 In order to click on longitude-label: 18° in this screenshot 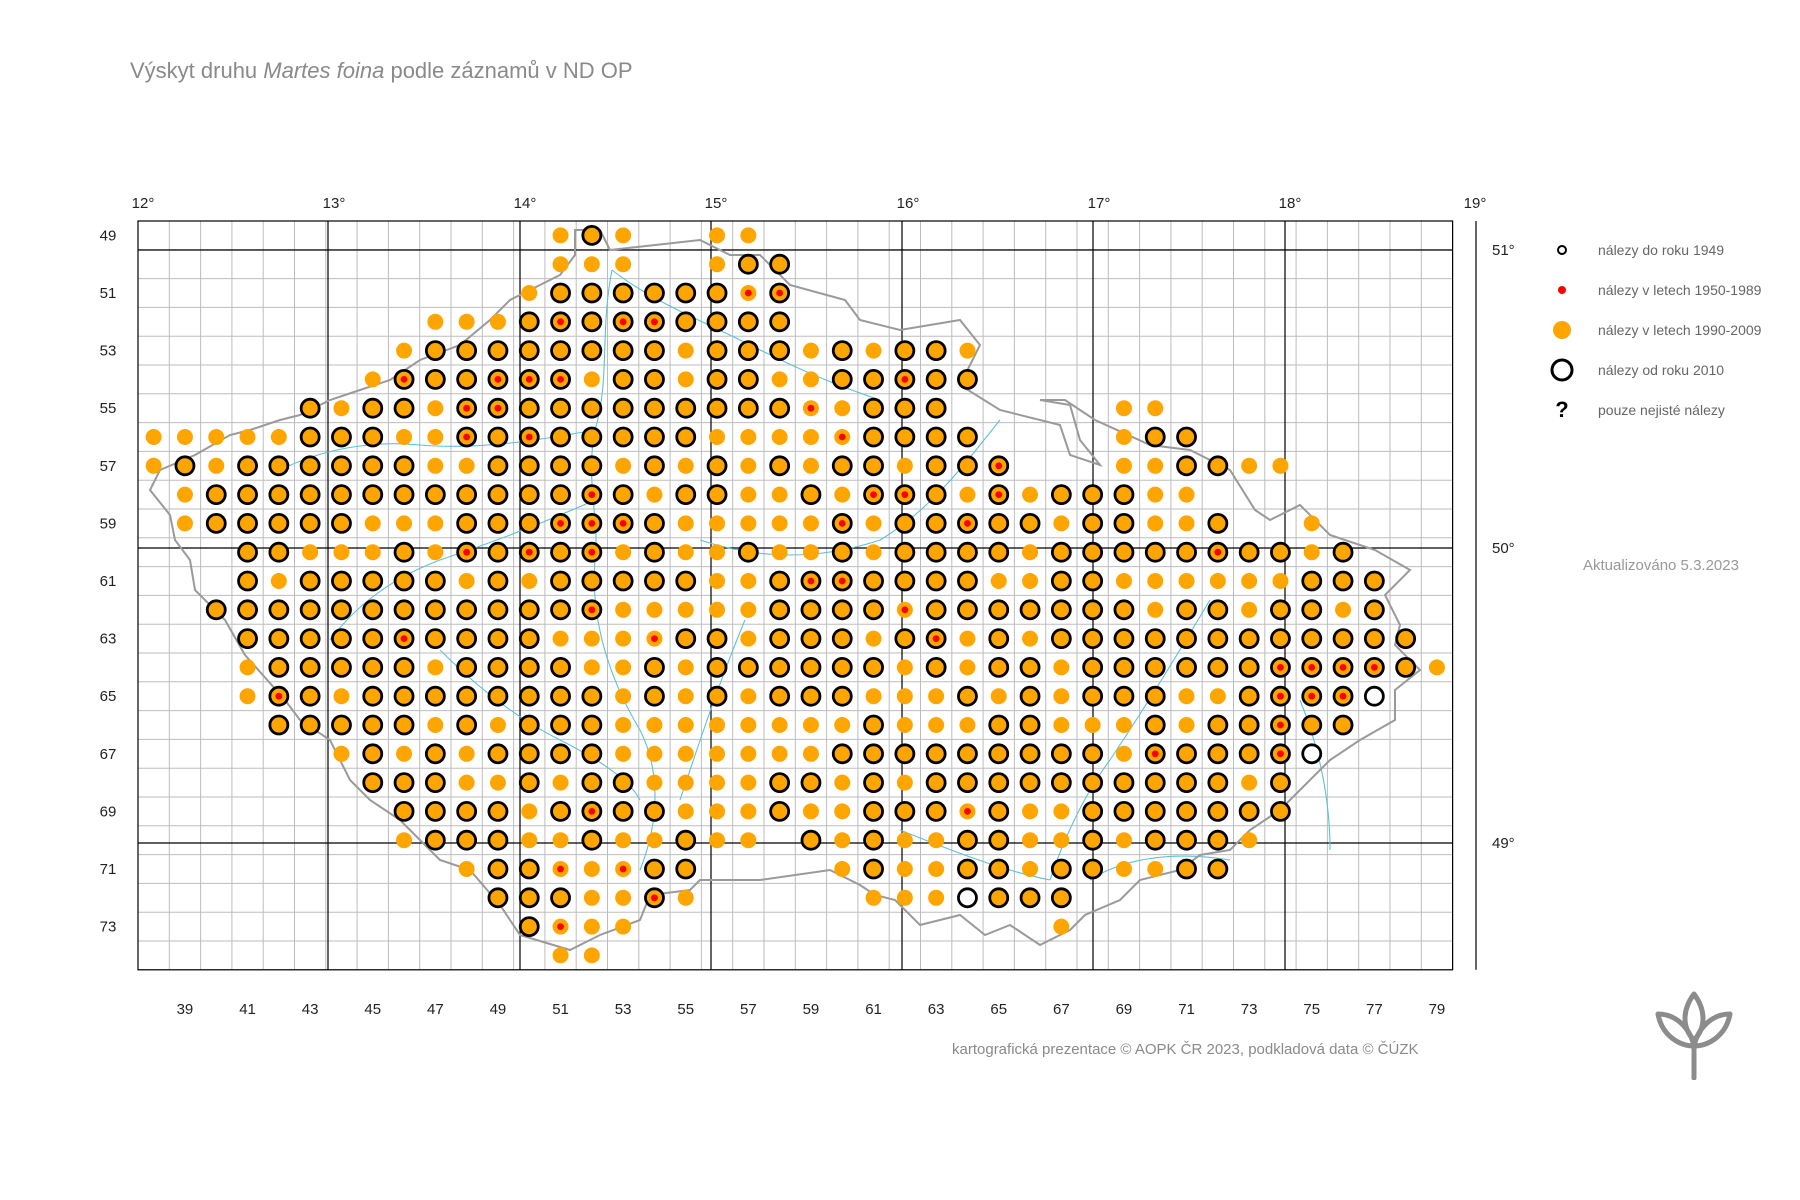, I will do `click(1290, 203)`.